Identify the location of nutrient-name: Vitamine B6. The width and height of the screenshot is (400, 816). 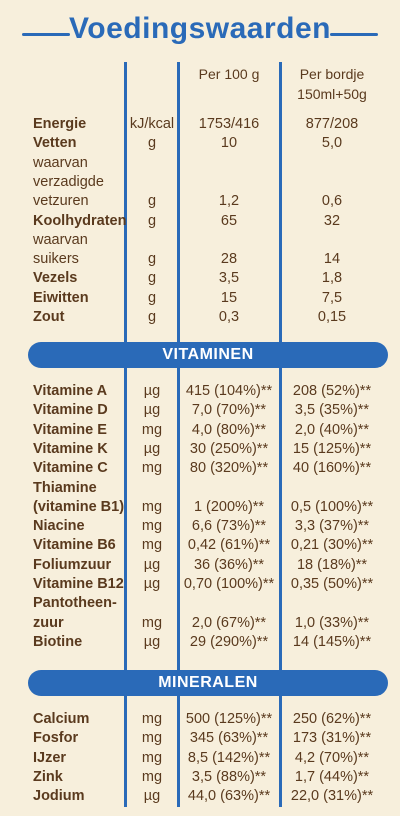
(74, 545).